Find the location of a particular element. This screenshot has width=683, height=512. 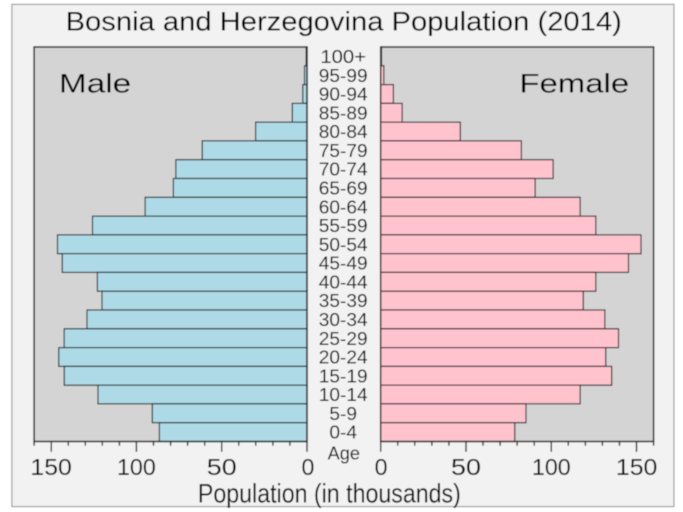

svg-text: 55-59 is located at coordinates (343, 226).